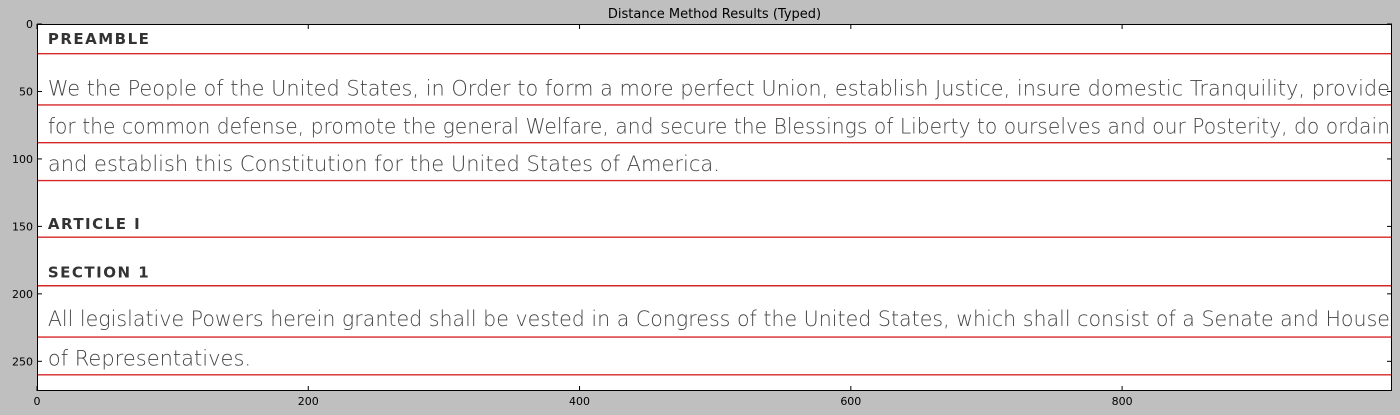  Describe the element at coordinates (26, 91) in the screenshot. I see `y-tick-label: 50` at that location.